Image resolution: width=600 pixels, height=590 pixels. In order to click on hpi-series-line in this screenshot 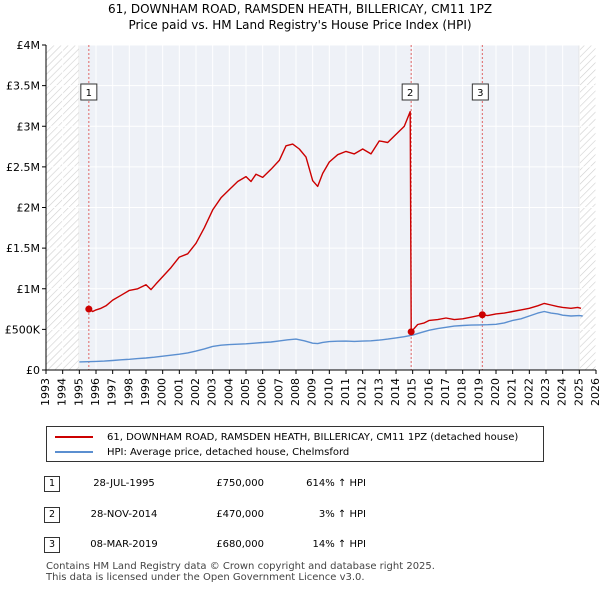, I will do `click(331, 336)`.